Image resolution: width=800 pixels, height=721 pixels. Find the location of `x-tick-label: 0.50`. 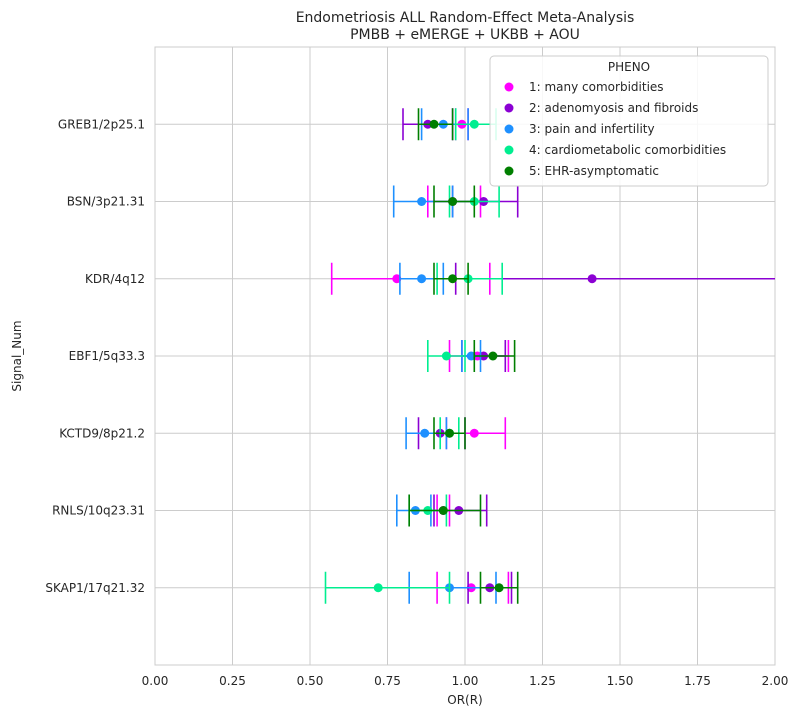

x-tick-label: 0.50 is located at coordinates (310, 681).